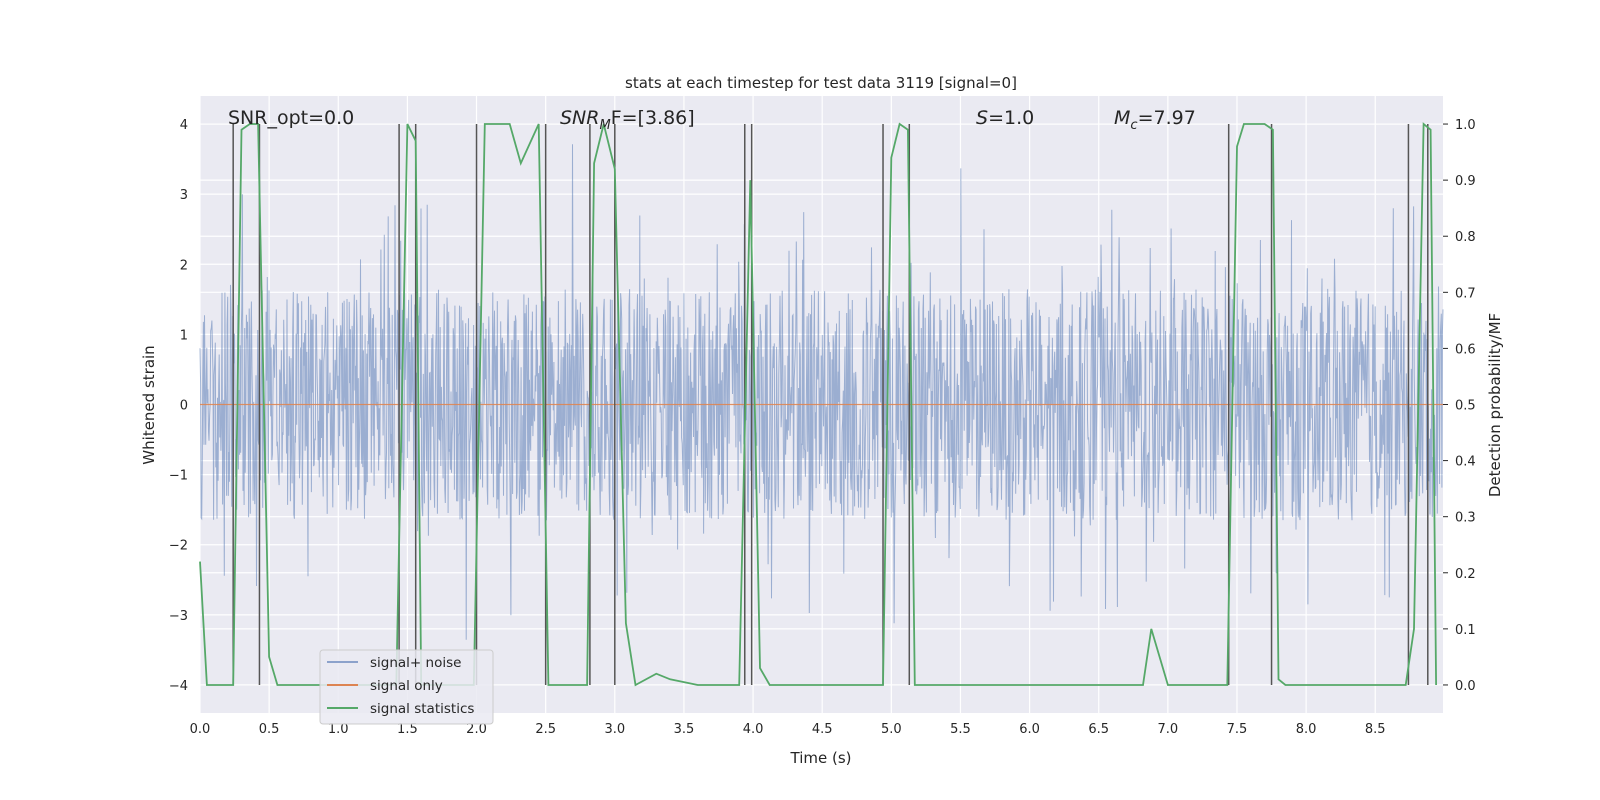 Image resolution: width=1600 pixels, height=800 pixels. Describe the element at coordinates (1465, 181) in the screenshot. I see `y-right-tick-label: 0.9` at that location.